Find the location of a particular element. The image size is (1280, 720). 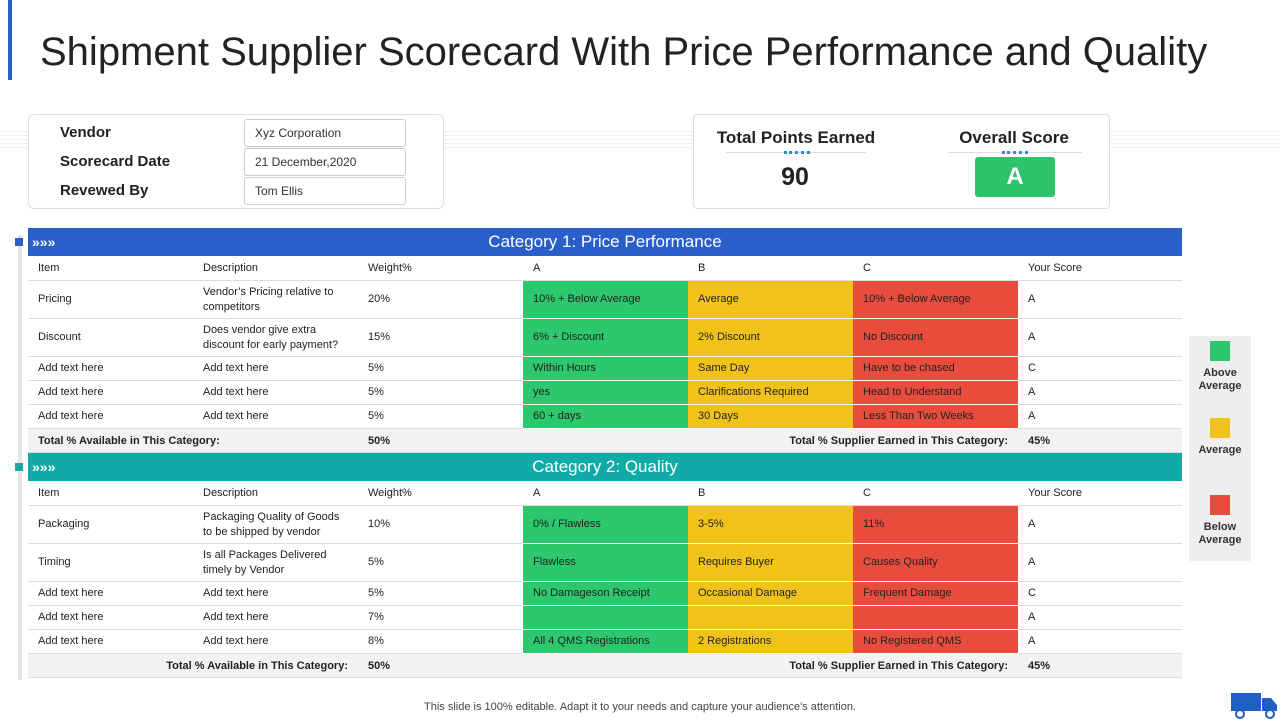

table-cell: Discount is located at coordinates (110, 338).